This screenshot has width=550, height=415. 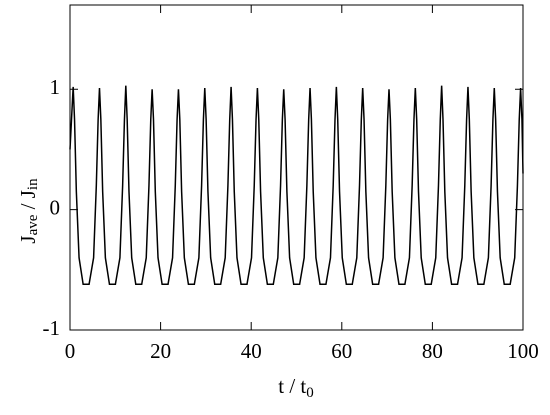 What do you see at coordinates (28, 202) in the screenshot?
I see `label-text: / J` at bounding box center [28, 202].